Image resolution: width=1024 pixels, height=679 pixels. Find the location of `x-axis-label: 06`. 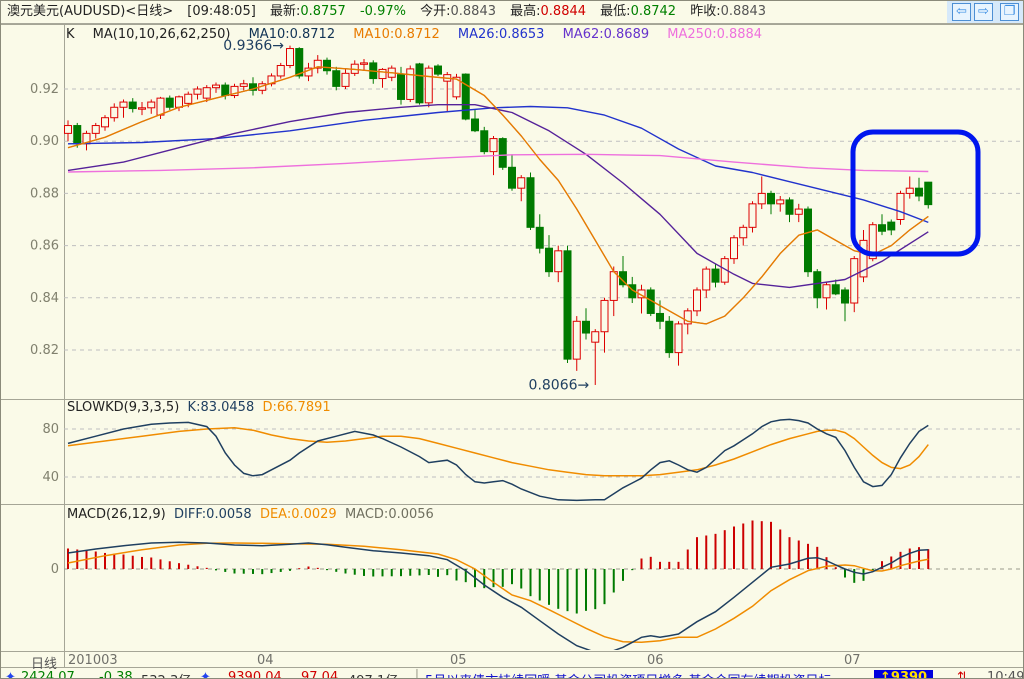

x-axis-label: 06 is located at coordinates (655, 660).